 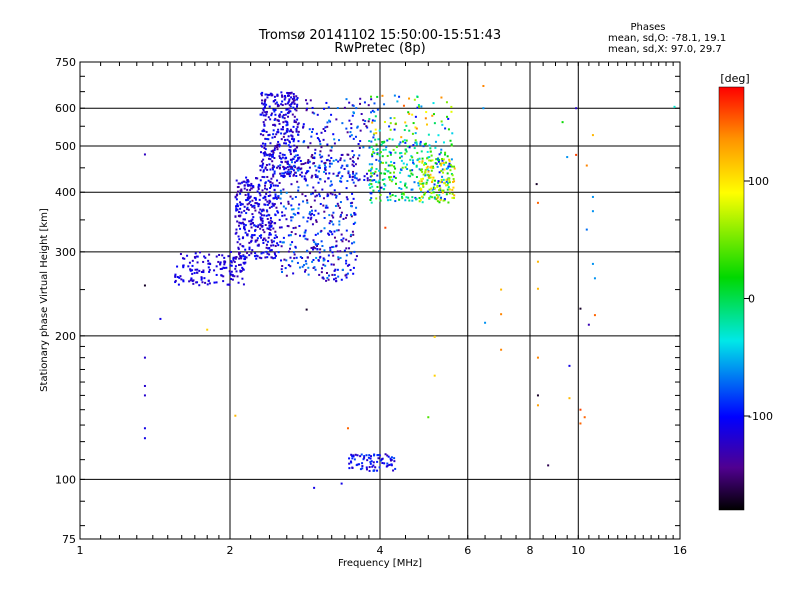 I want to click on y-tick-label: 200, so click(x=65, y=336).